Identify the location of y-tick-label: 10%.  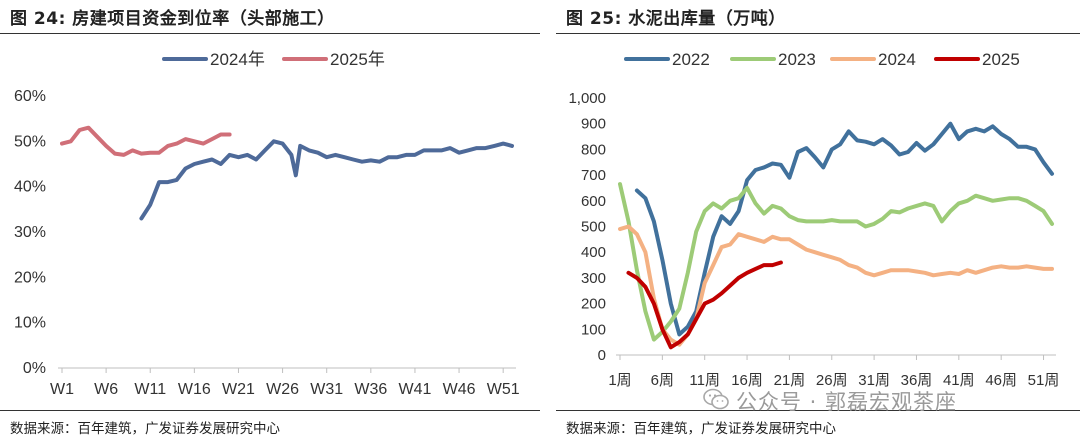
(30, 323).